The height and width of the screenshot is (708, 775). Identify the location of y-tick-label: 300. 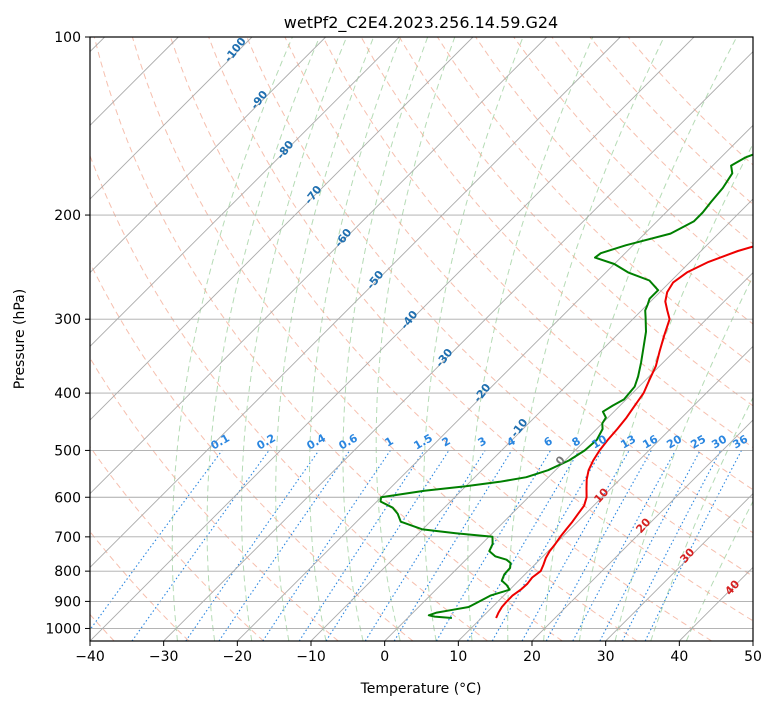
(67, 320).